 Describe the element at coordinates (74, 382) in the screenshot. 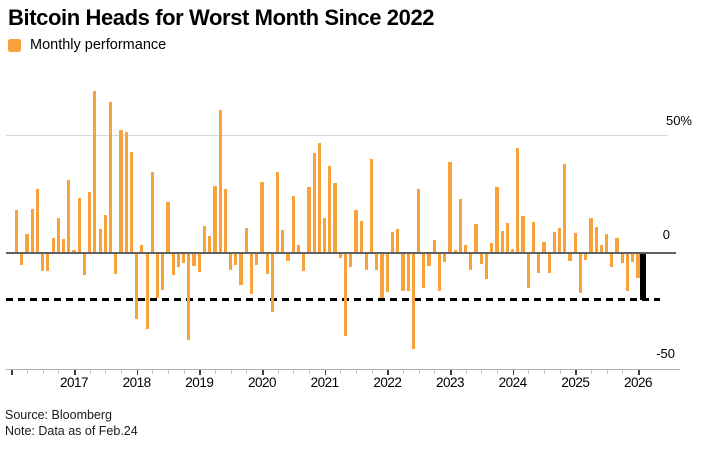

I see `x-tick-label-2017: 2017` at that location.